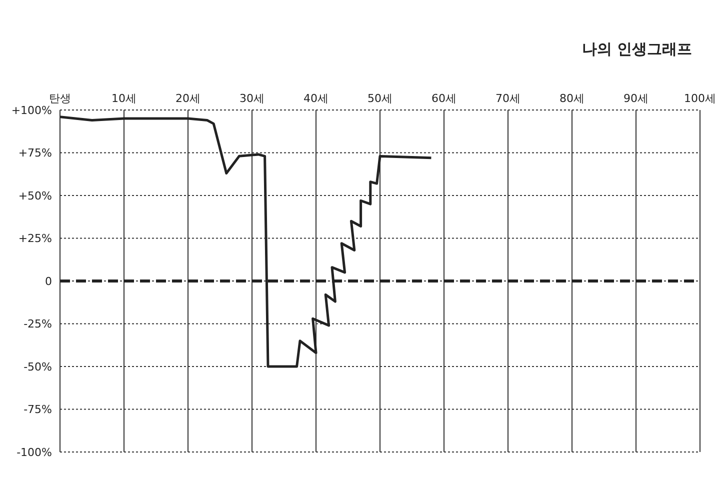 The image size is (720, 492). I want to click on x-tick-label: 탄생, so click(60, 98).